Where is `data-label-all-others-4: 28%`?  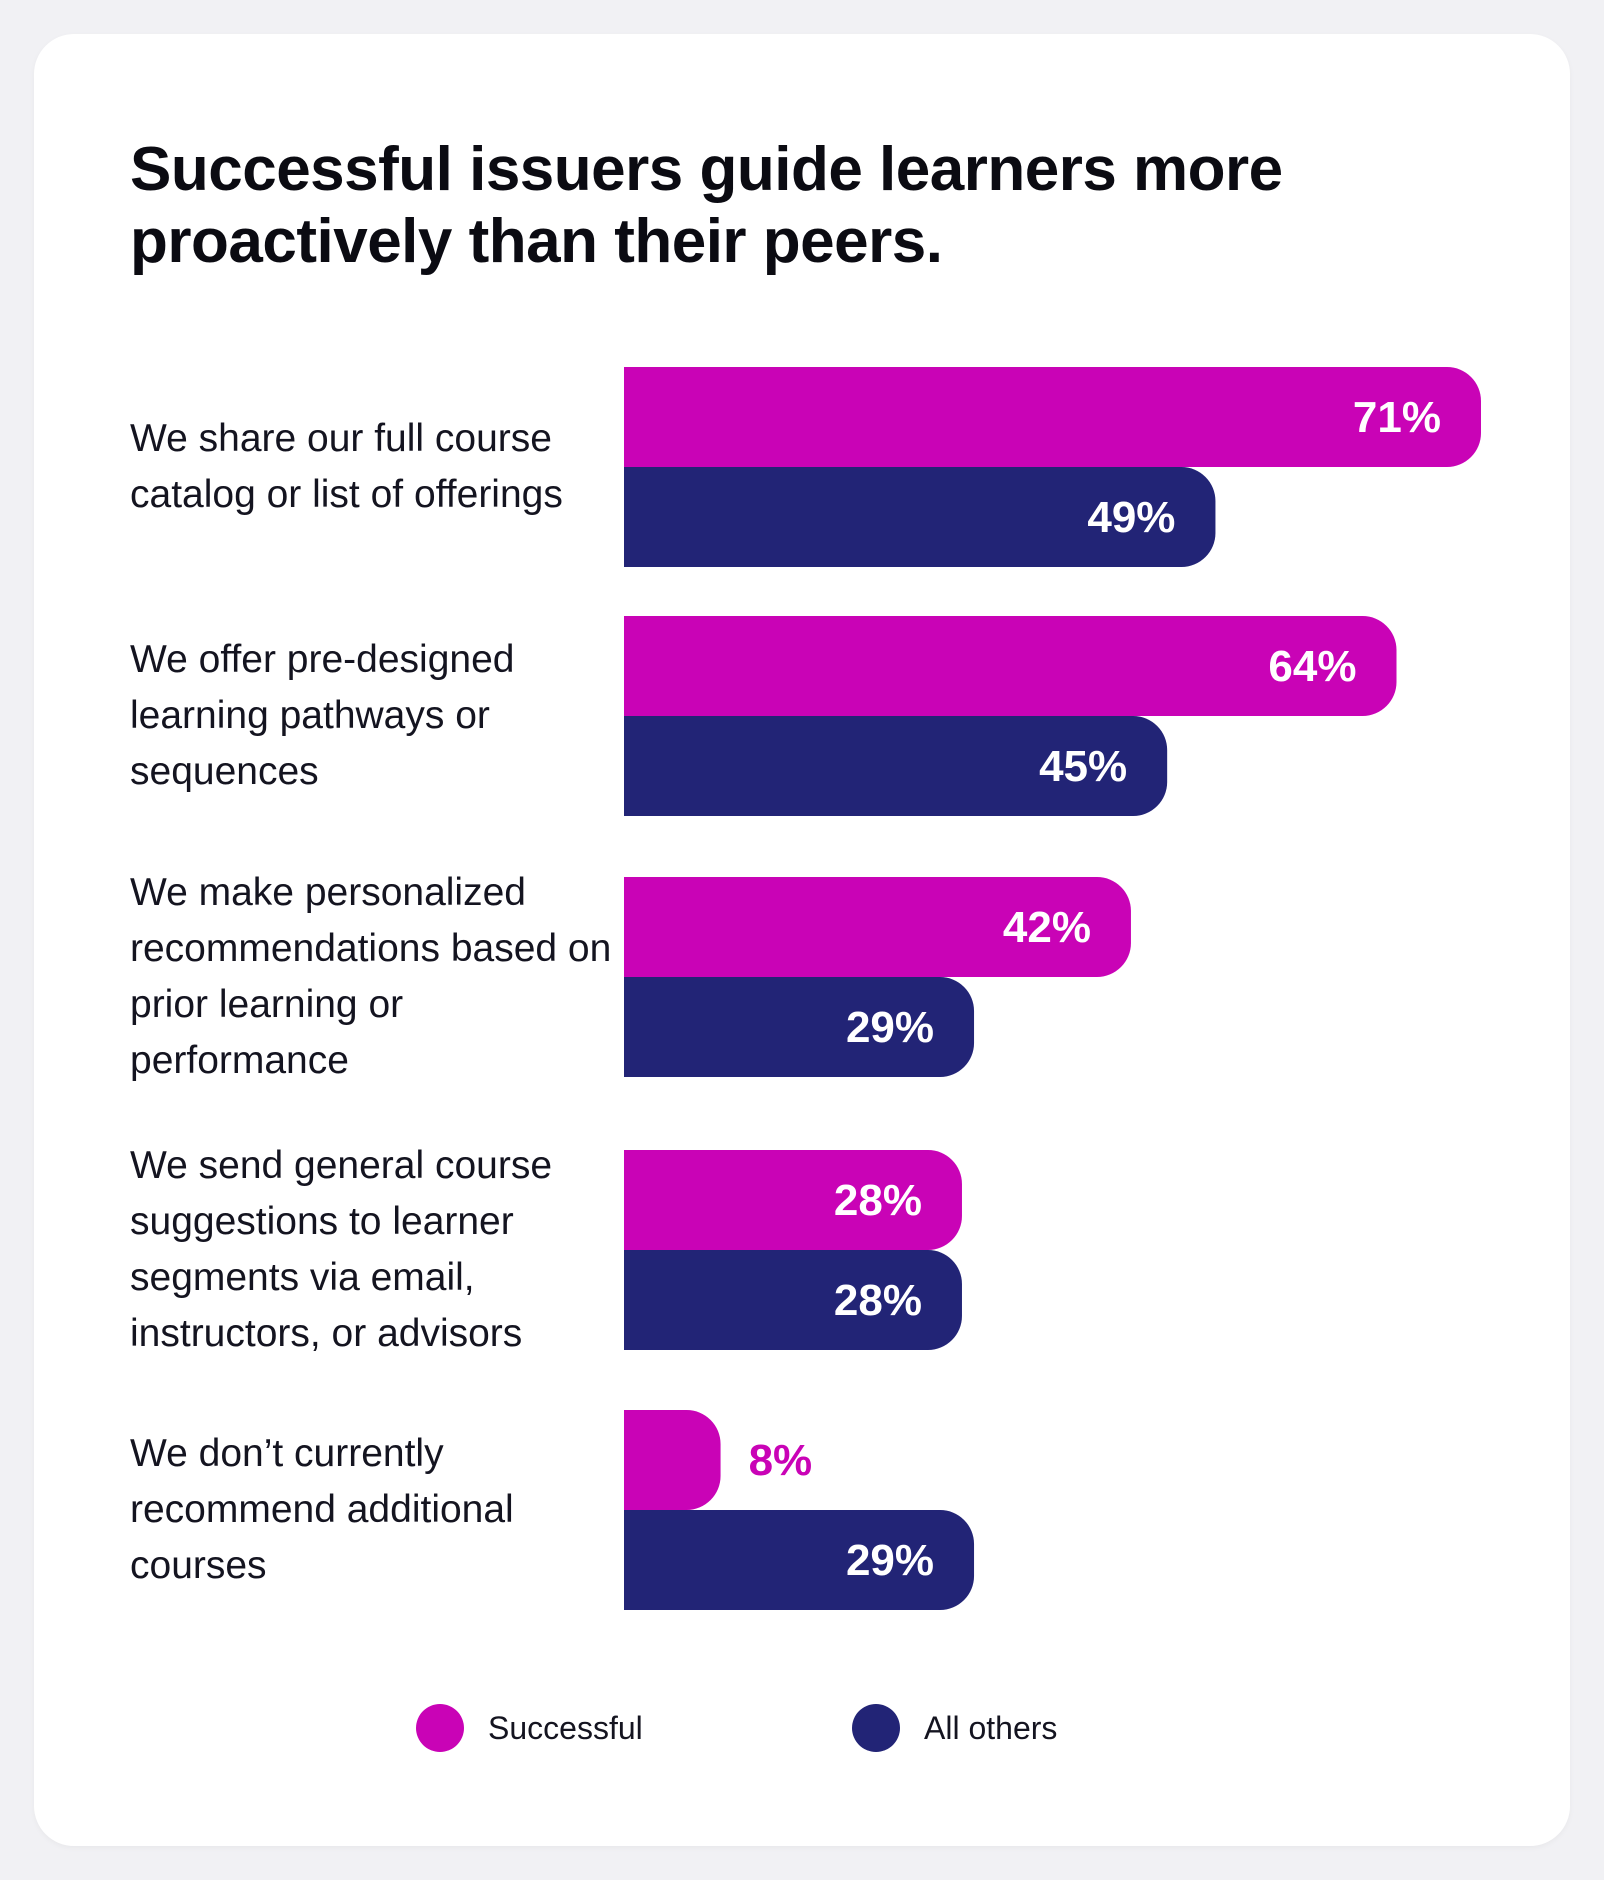 data-label-all-others-4: 28% is located at coordinates (878, 1300).